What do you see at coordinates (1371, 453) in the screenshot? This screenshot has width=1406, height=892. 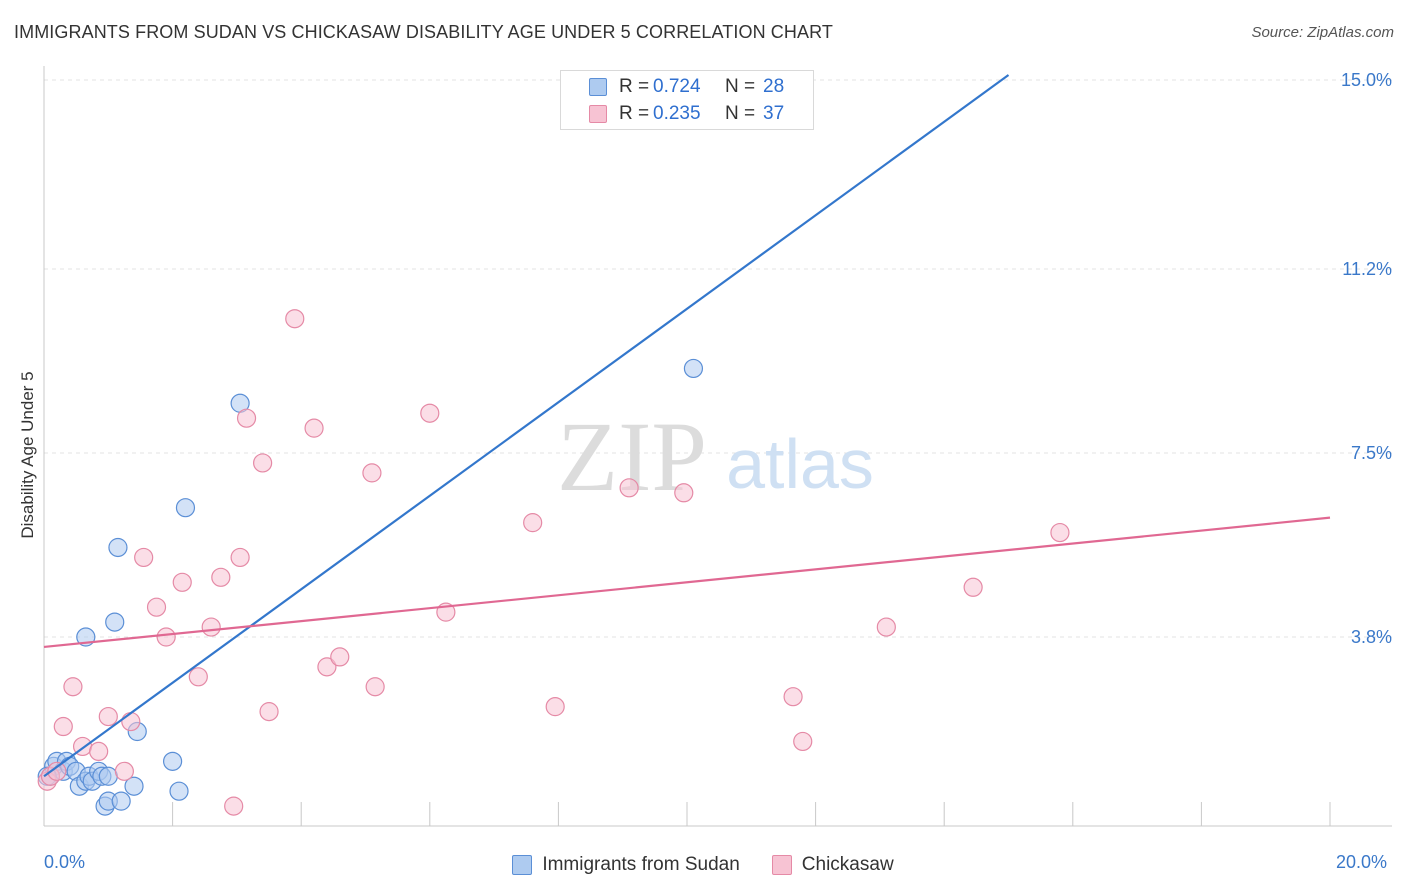 I see `y-tick-label-1: 7.5%` at bounding box center [1371, 453].